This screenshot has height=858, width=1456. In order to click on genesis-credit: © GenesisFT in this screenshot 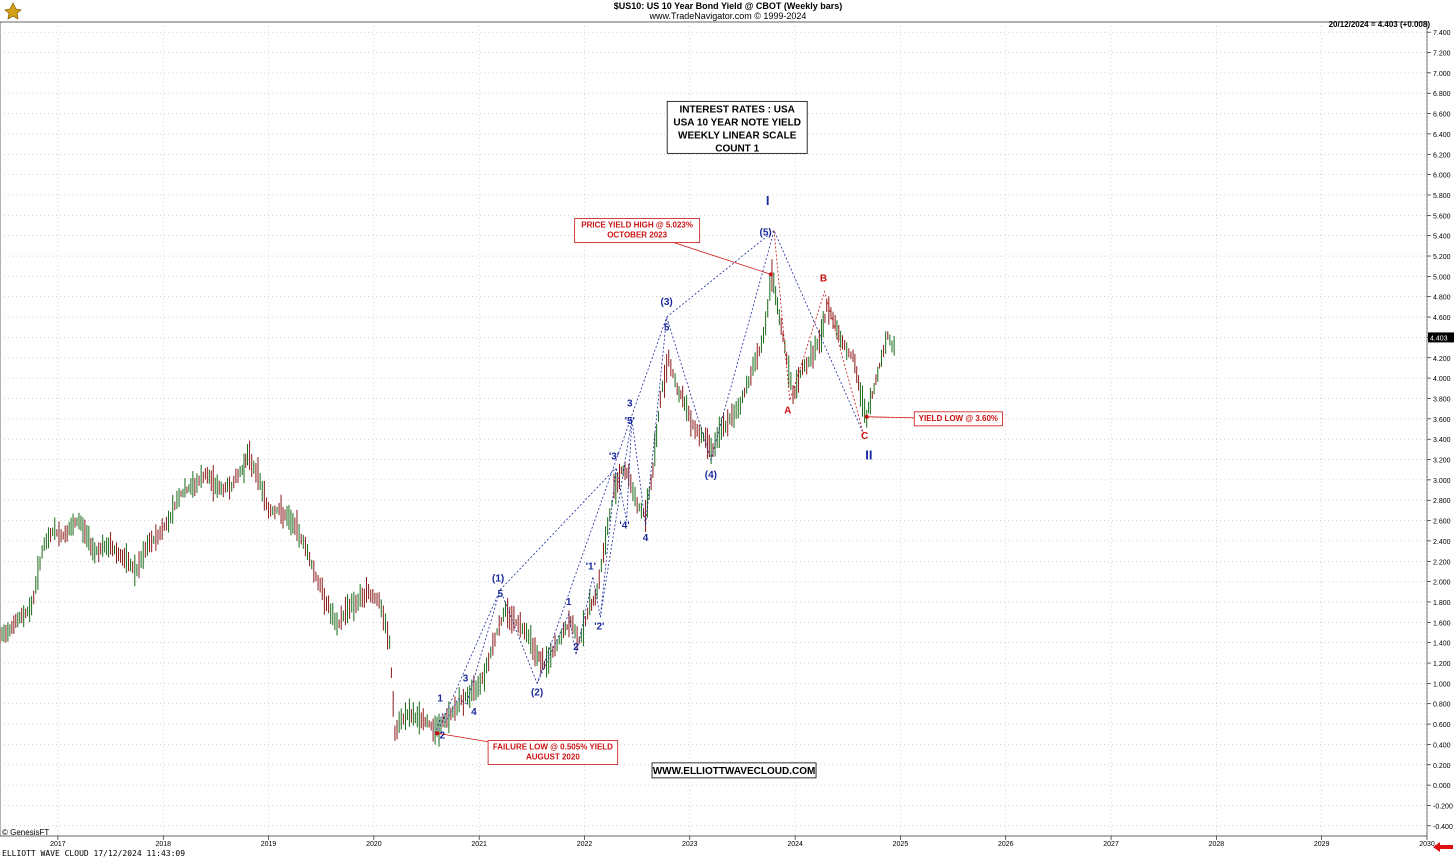, I will do `click(26, 832)`.